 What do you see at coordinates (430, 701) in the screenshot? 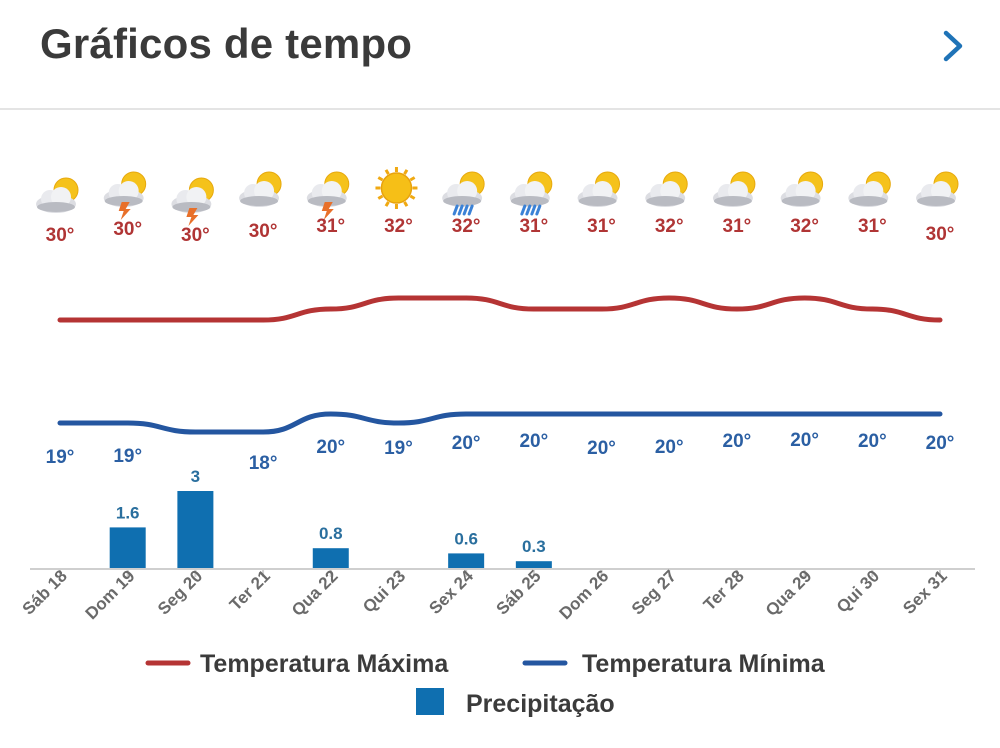
I see `legend-precip-swatch` at bounding box center [430, 701].